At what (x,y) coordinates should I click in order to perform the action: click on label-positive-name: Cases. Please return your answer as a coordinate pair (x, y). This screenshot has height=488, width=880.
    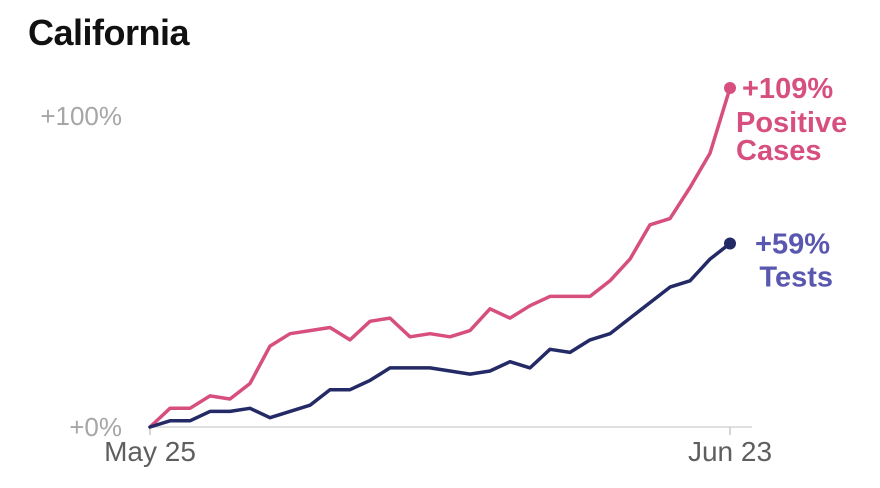
    Looking at the image, I should click on (778, 151).